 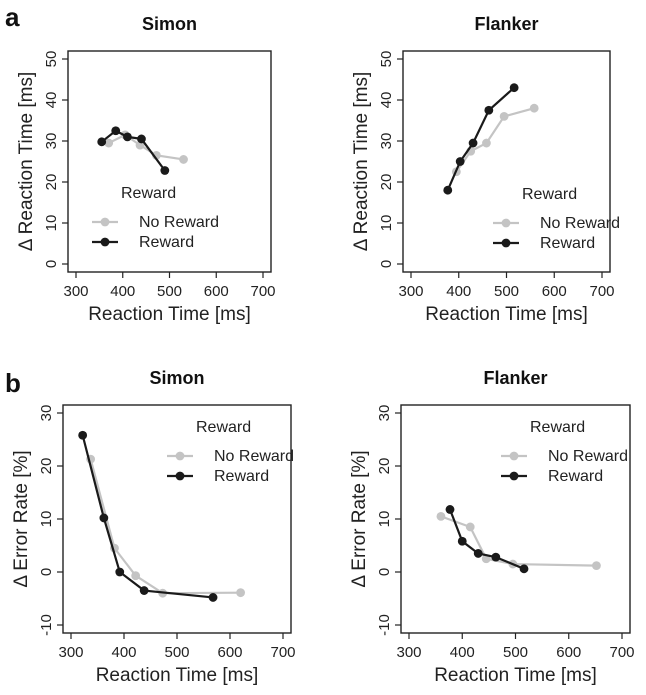 What do you see at coordinates (515, 378) in the screenshot?
I see `chart-title: Flanker` at bounding box center [515, 378].